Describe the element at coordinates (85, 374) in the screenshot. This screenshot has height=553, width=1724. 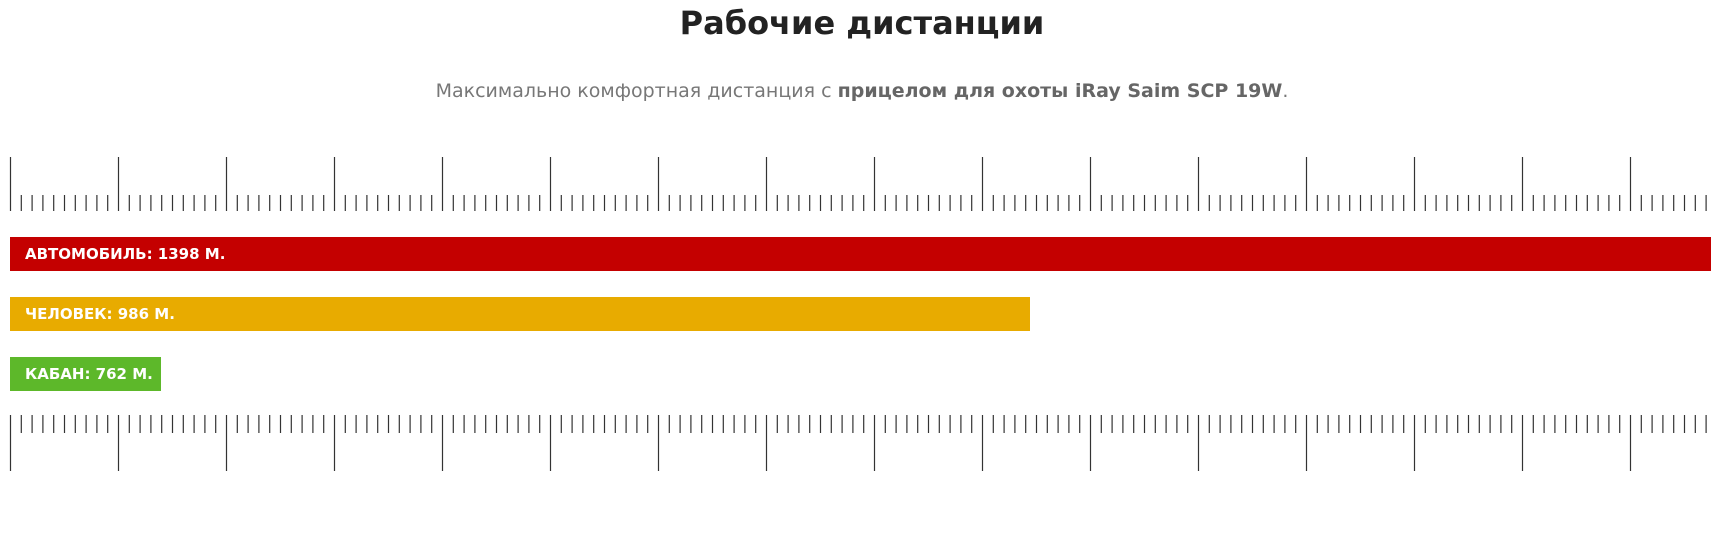
I see `distance-bar: КАБАН: 762 М.` at that location.